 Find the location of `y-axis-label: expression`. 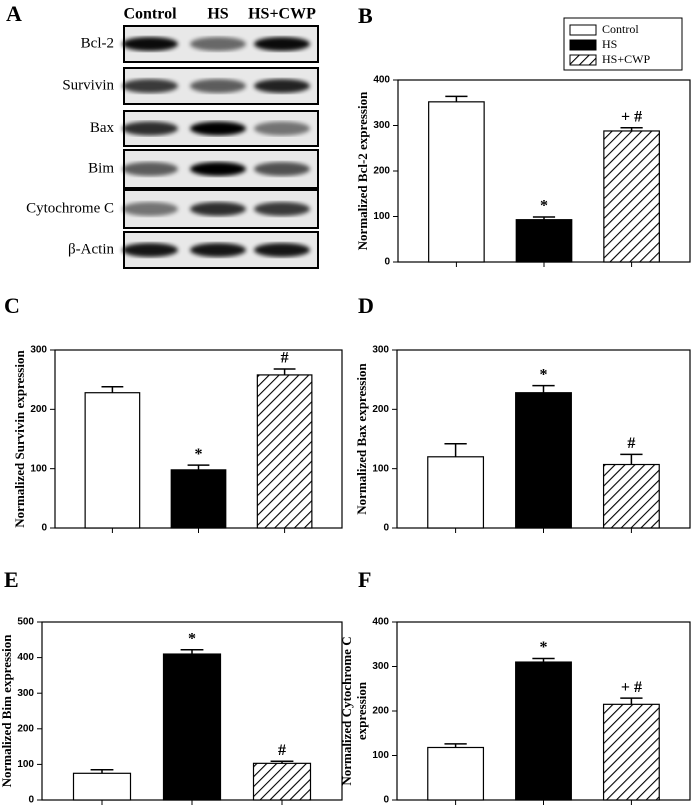

y-axis-label: expression is located at coordinates (361, 710).